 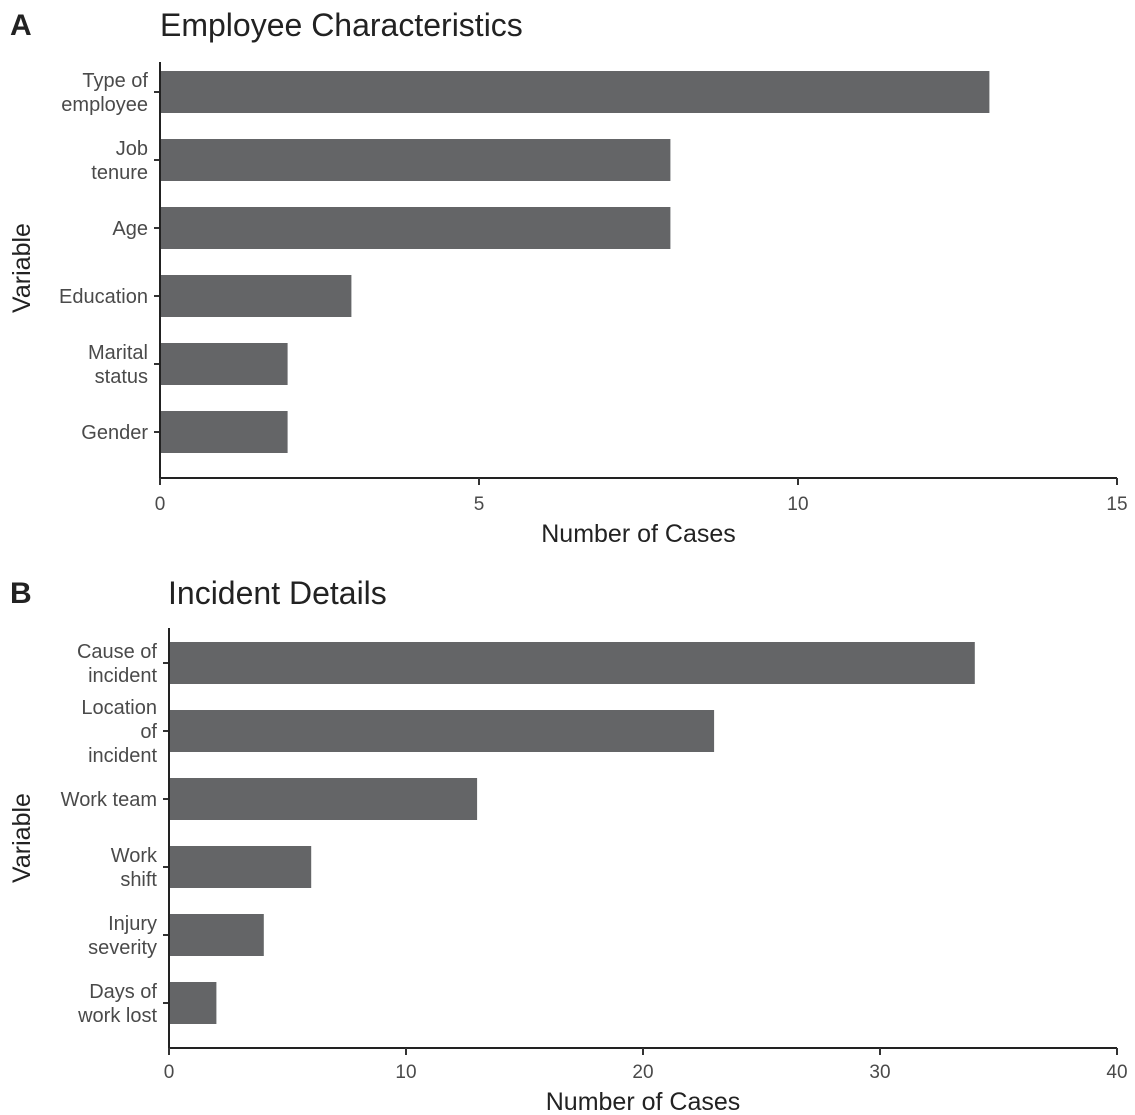 I want to click on panel-letter-a: A, so click(x=21, y=25).